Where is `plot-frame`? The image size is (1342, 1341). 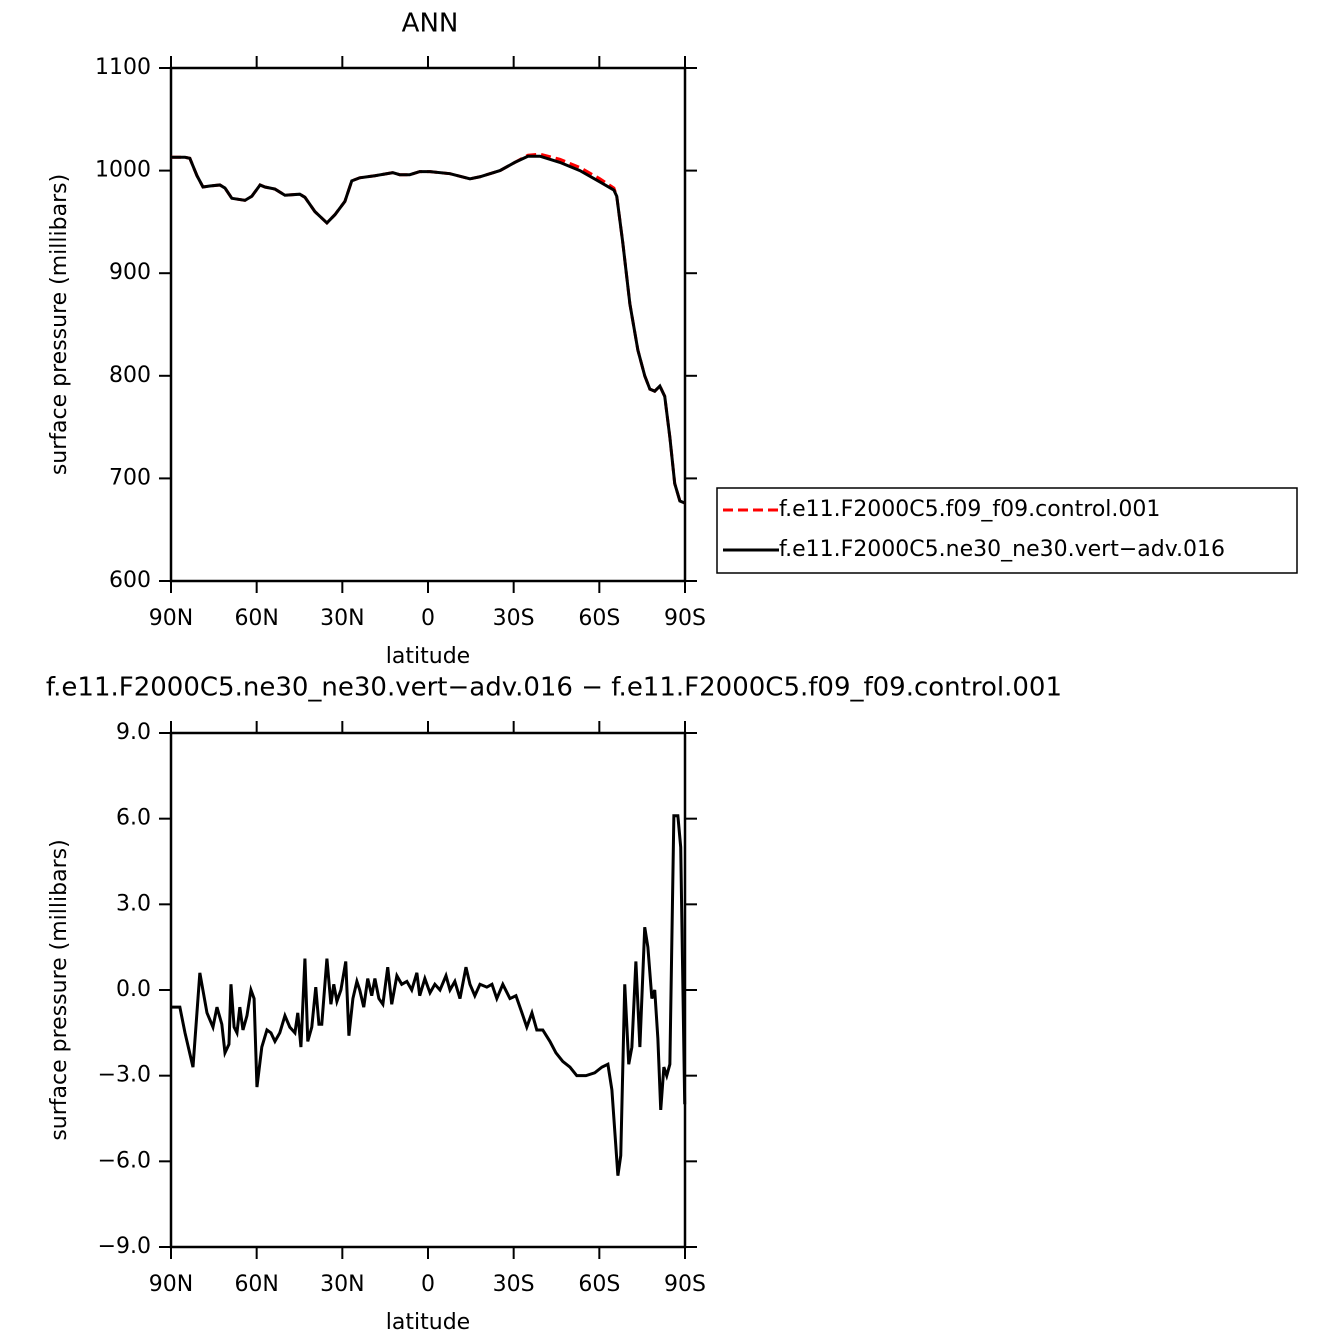 plot-frame is located at coordinates (428, 324).